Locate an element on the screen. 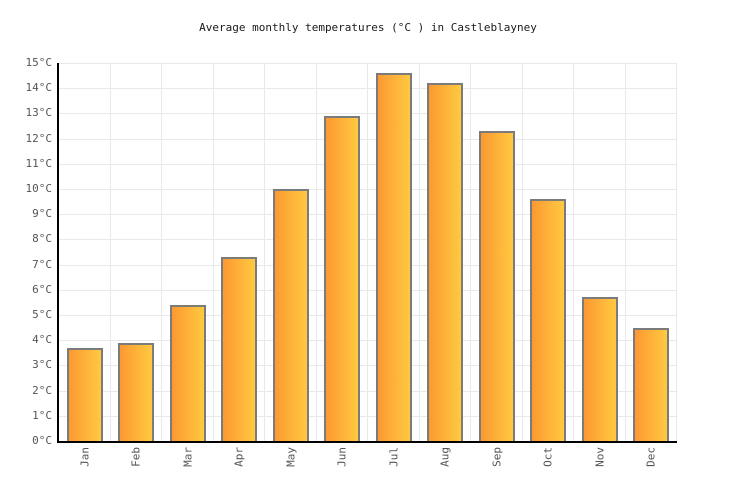 This screenshot has width=736, height=500. y-tick-label-4: 4°C is located at coordinates (42, 340).